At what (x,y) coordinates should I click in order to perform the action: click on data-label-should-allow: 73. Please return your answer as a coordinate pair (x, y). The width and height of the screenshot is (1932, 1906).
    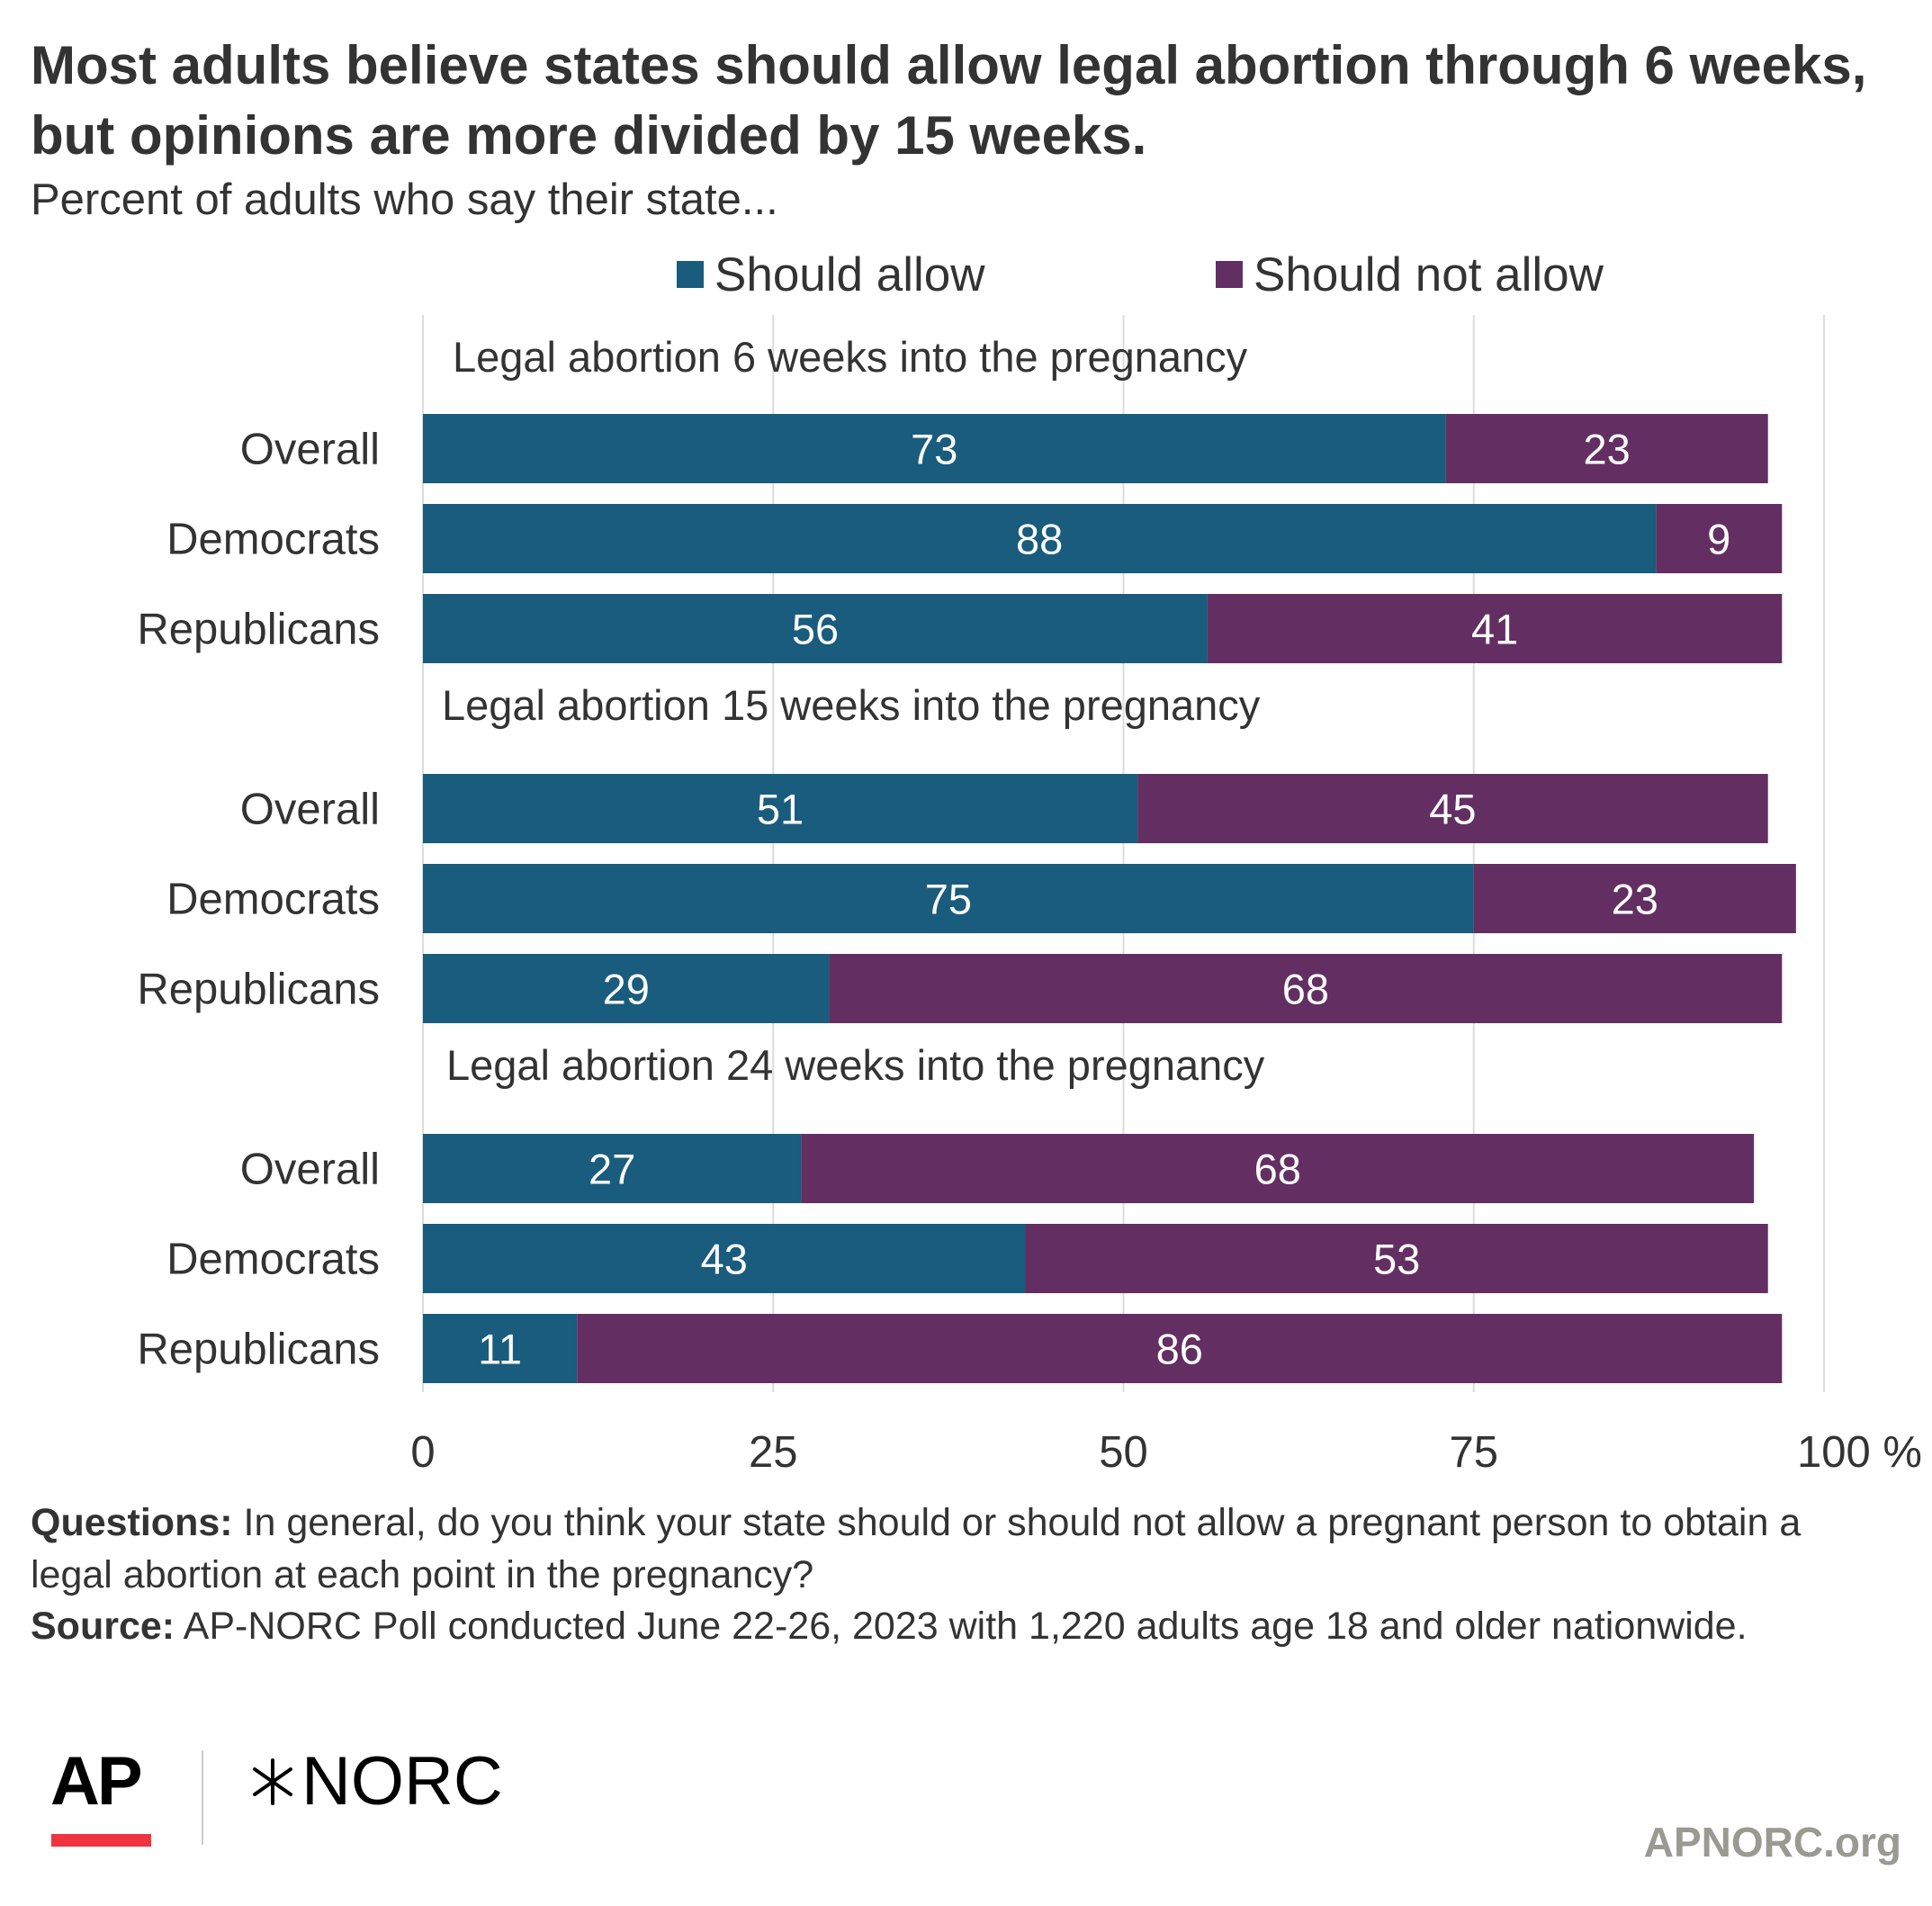
    Looking at the image, I should click on (934, 449).